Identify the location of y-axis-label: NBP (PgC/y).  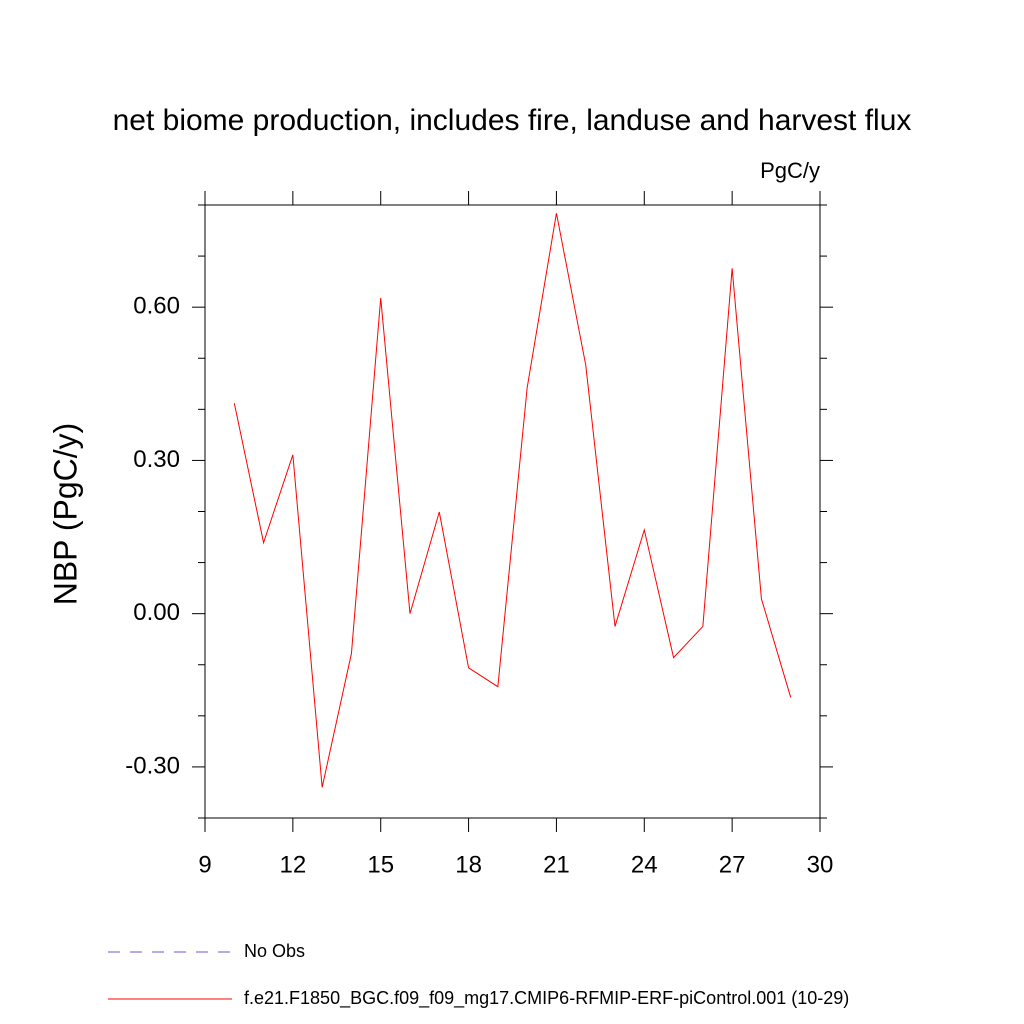
(65, 514).